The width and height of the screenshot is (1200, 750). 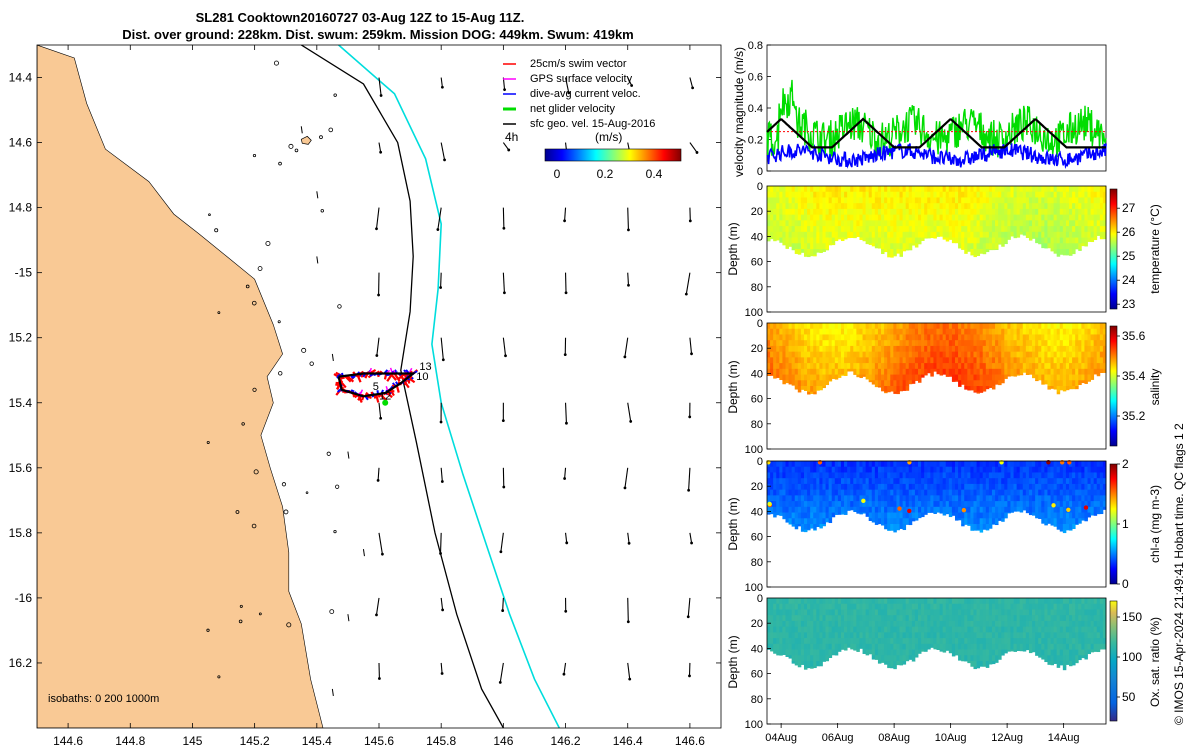 I want to click on chla-point, so click(x=909, y=511).